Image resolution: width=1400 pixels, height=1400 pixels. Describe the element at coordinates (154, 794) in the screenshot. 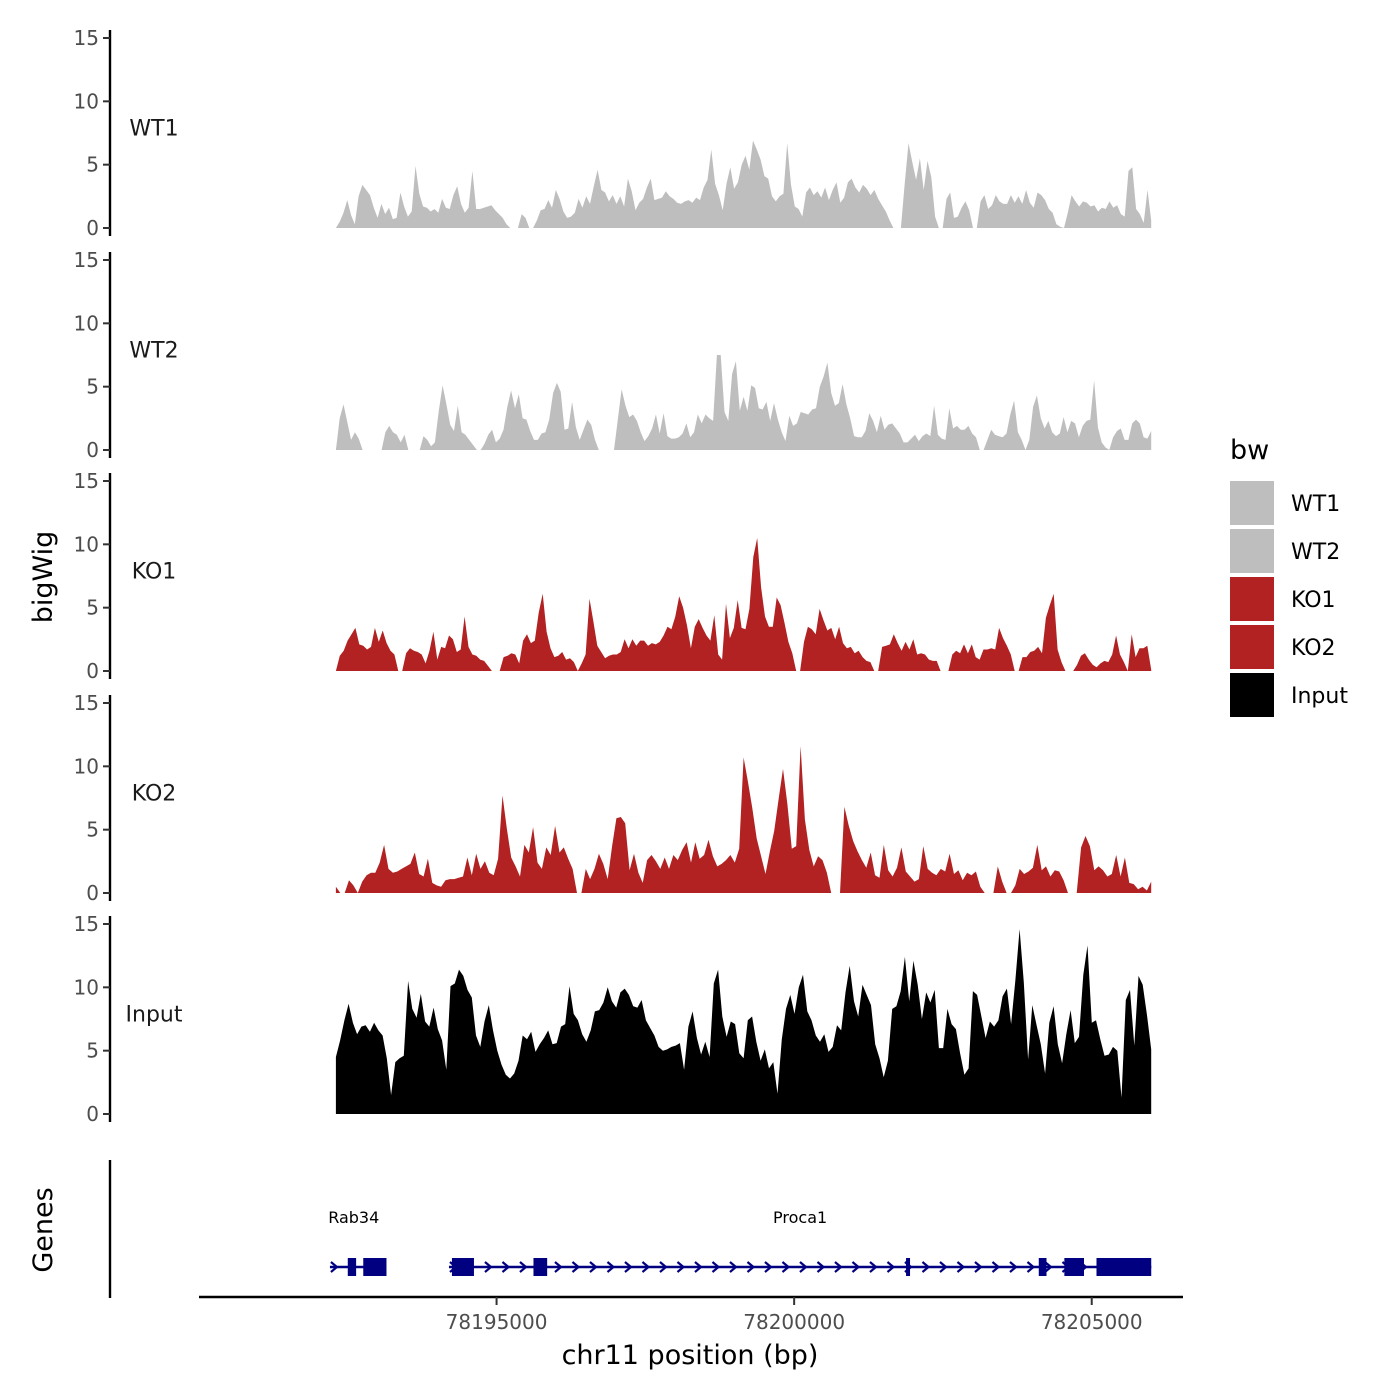

I see `track-label-ko2: KO2` at that location.